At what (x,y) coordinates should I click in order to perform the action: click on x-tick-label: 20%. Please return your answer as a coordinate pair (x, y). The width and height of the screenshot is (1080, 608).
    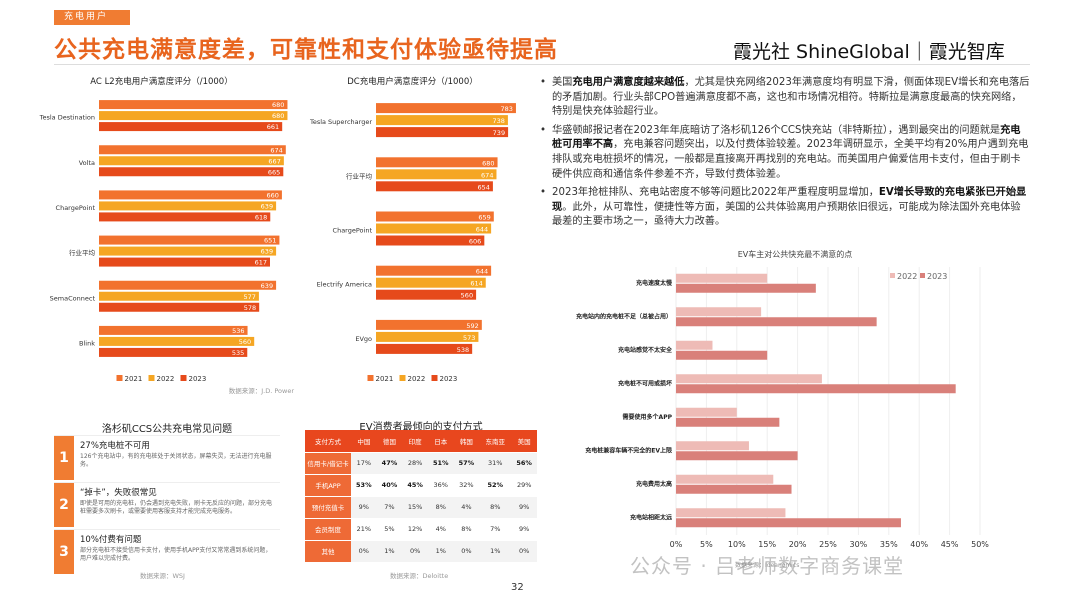
    Looking at the image, I should click on (798, 544).